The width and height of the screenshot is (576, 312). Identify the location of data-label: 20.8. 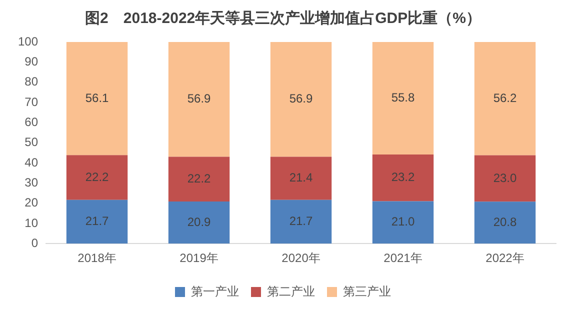
(505, 221).